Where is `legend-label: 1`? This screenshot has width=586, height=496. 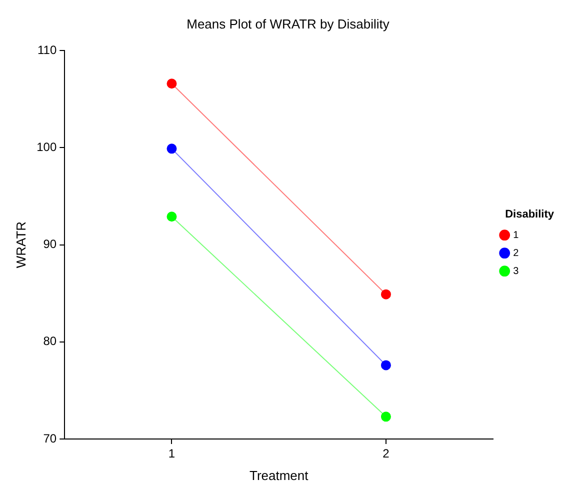 legend-label: 1 is located at coordinates (516, 235).